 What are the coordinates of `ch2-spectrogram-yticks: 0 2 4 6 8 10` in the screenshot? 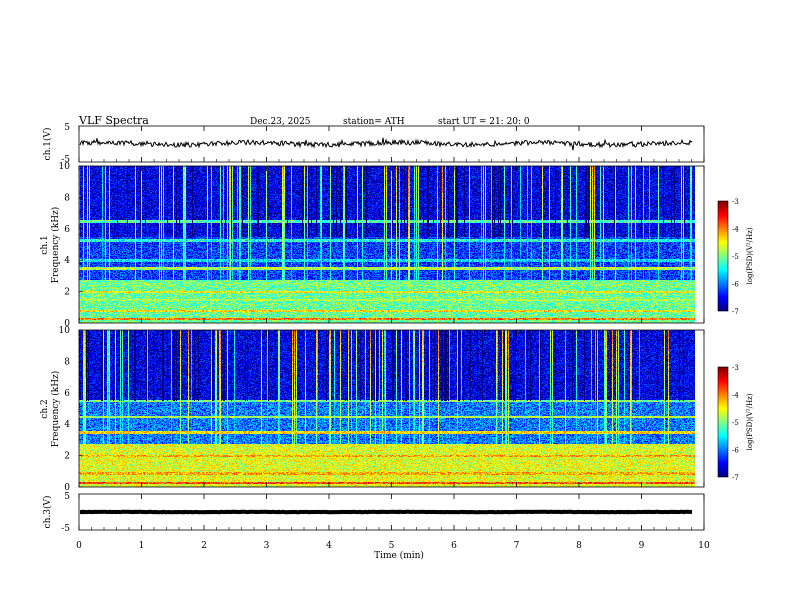 It's located at (71, 409).